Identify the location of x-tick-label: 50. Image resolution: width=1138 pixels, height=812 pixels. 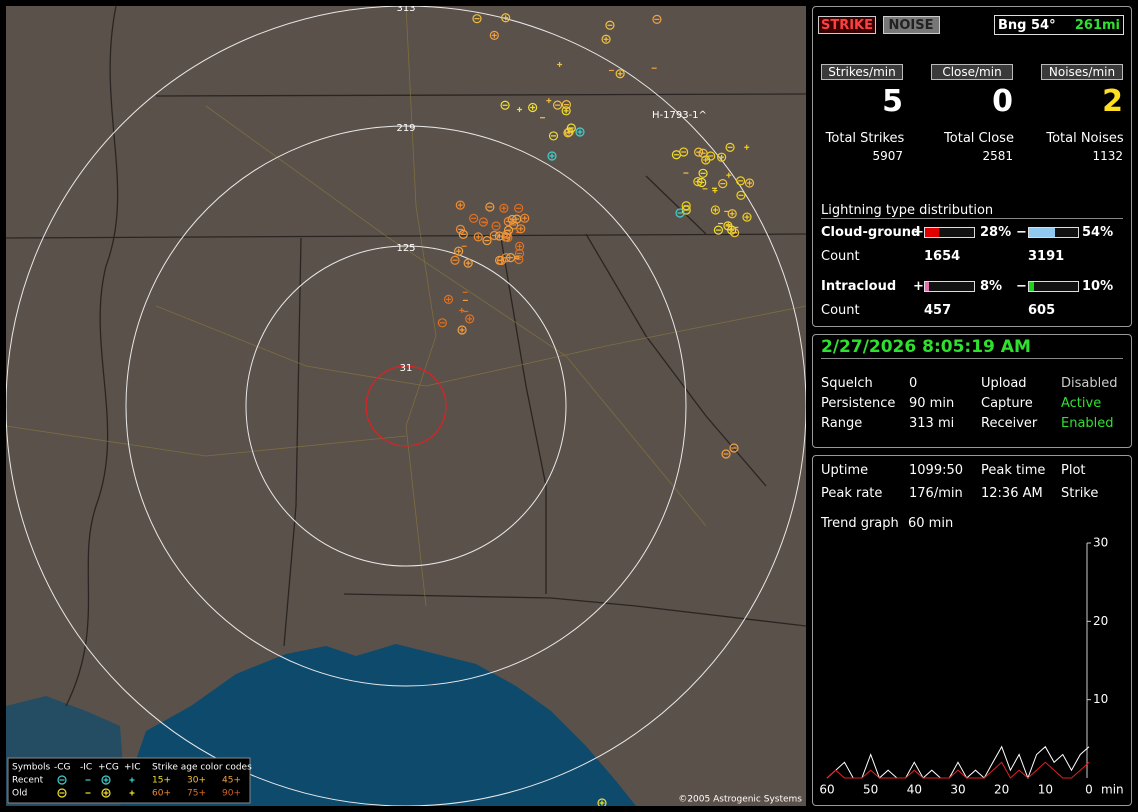
(870, 790).